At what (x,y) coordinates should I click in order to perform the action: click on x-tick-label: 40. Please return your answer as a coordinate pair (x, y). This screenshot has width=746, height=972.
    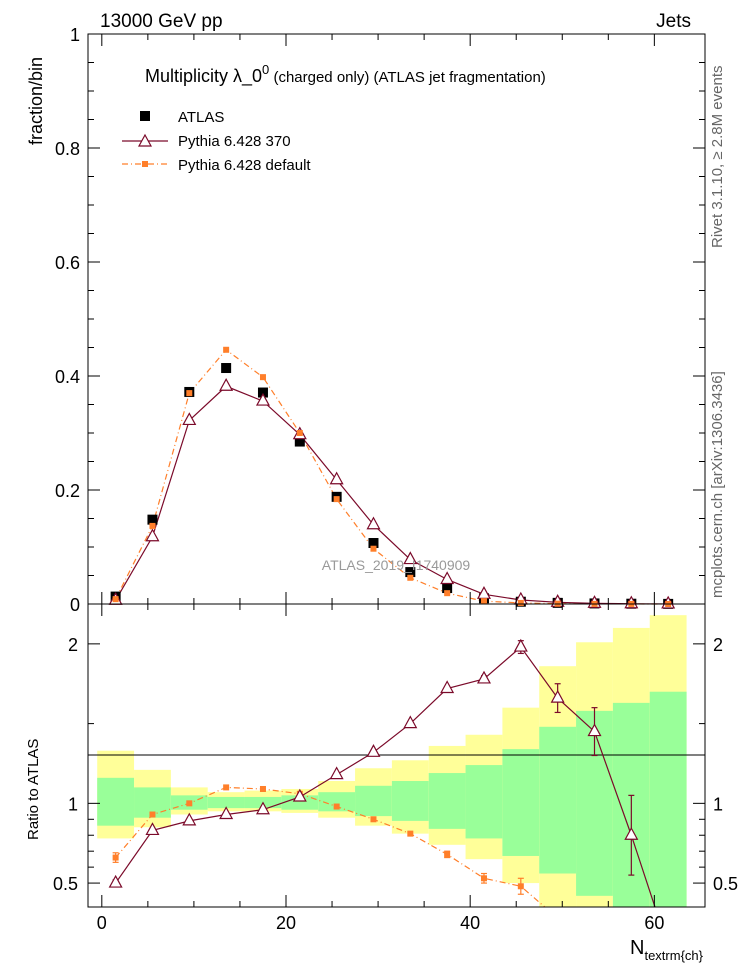
    Looking at the image, I should click on (470, 923).